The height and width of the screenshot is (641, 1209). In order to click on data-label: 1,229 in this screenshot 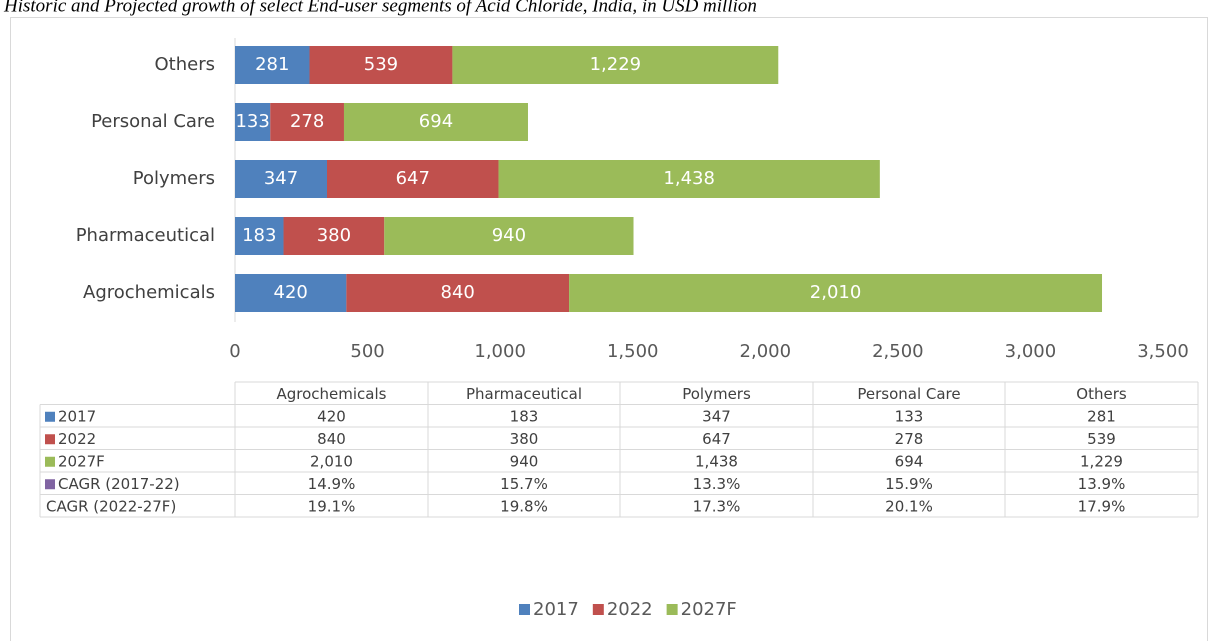, I will do `click(616, 64)`.